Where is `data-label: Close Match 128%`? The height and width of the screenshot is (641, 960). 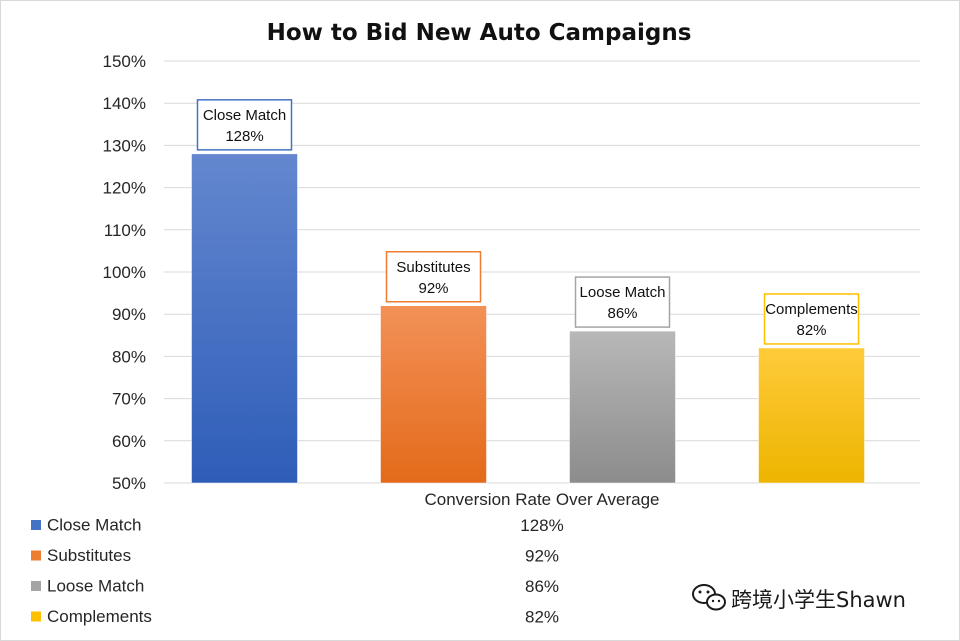
data-label: Close Match 128% is located at coordinates (244, 125).